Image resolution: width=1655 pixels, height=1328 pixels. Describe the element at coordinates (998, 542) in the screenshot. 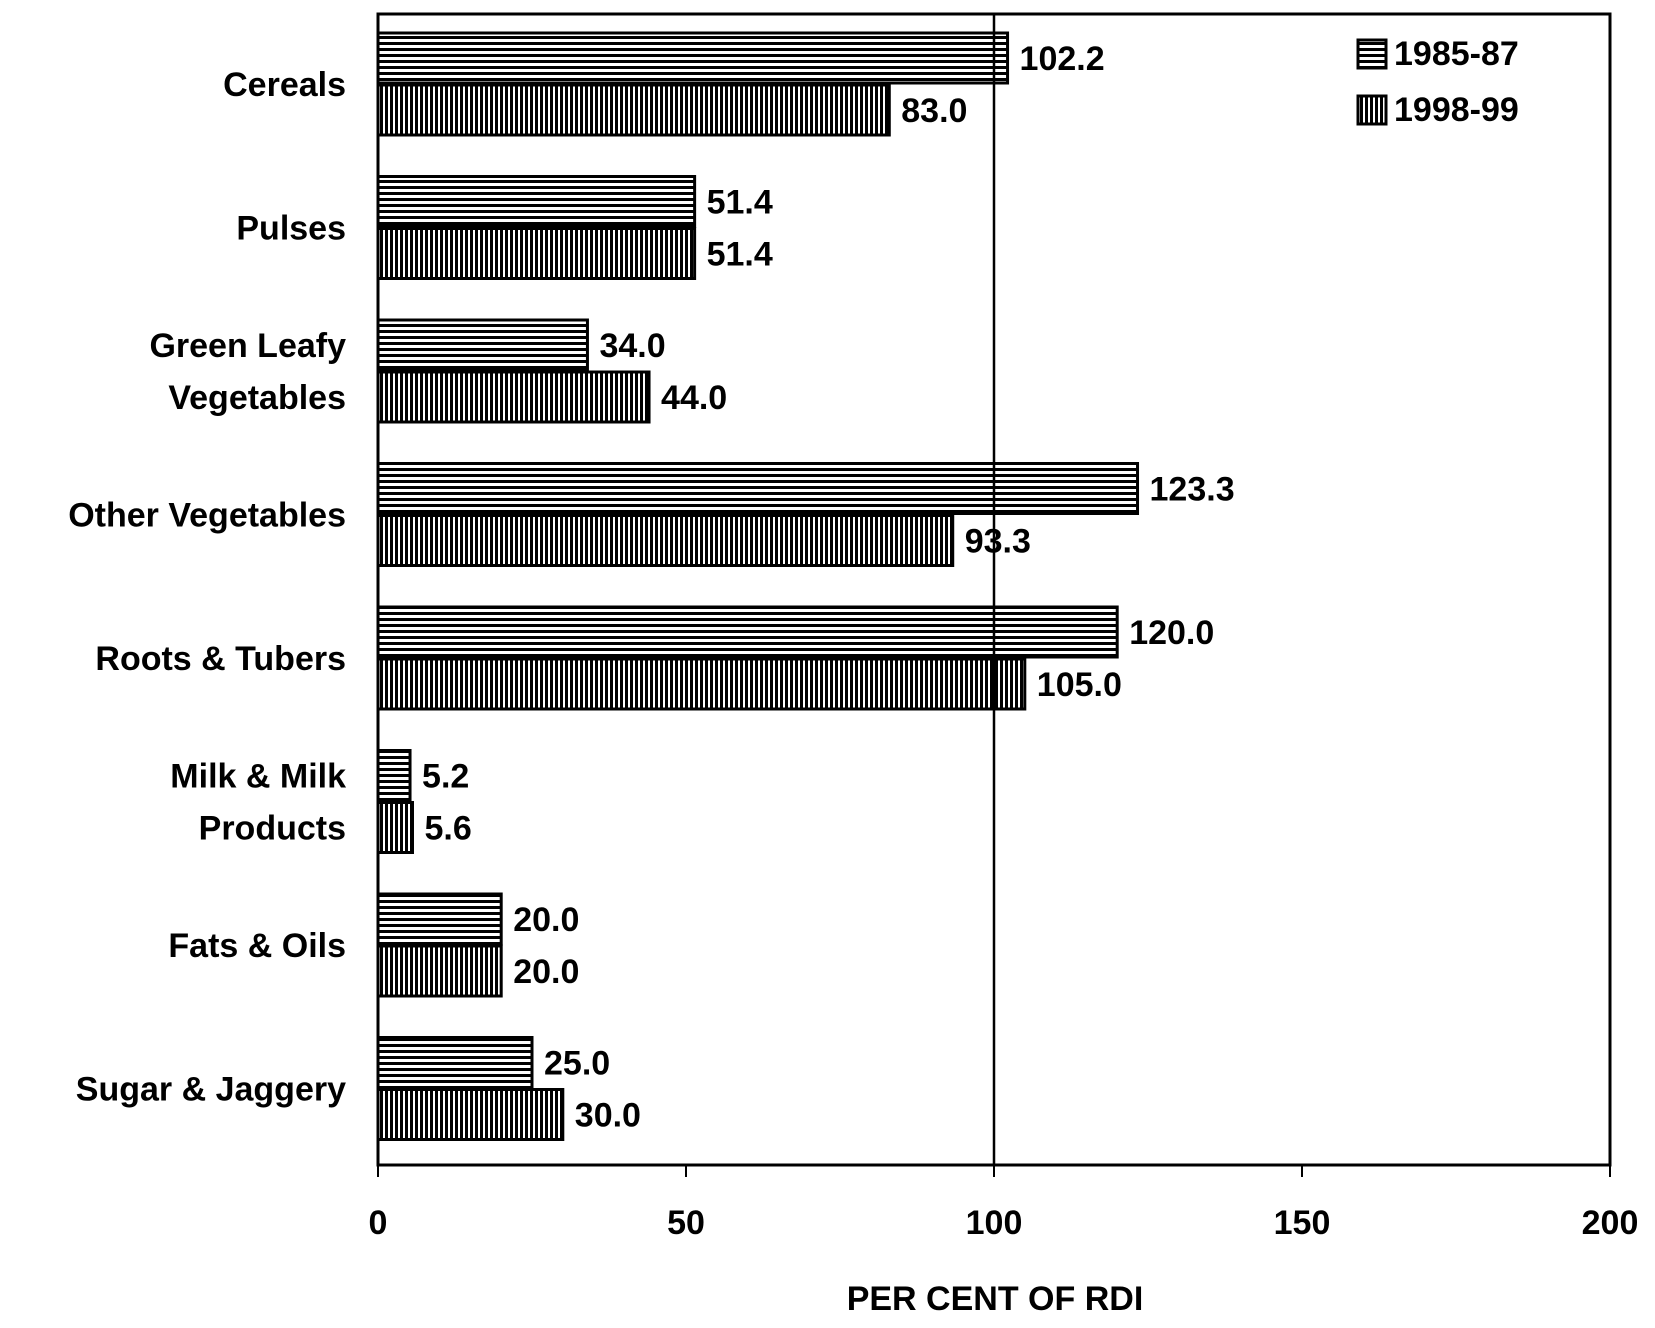

I see `data-label: 93.3` at that location.